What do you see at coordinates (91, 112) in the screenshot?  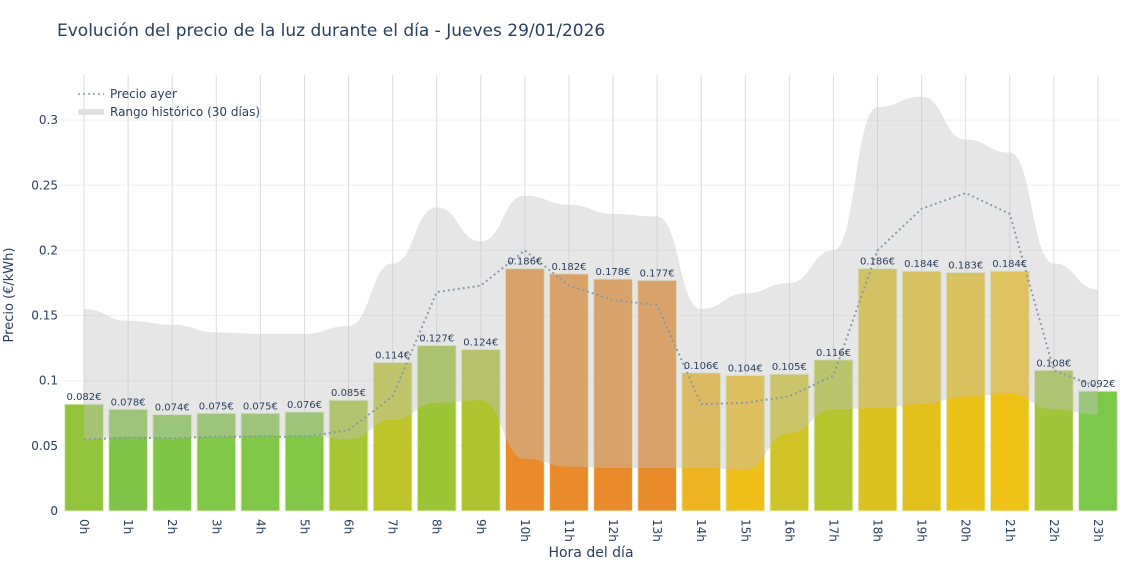 I see `legend-band-icon` at bounding box center [91, 112].